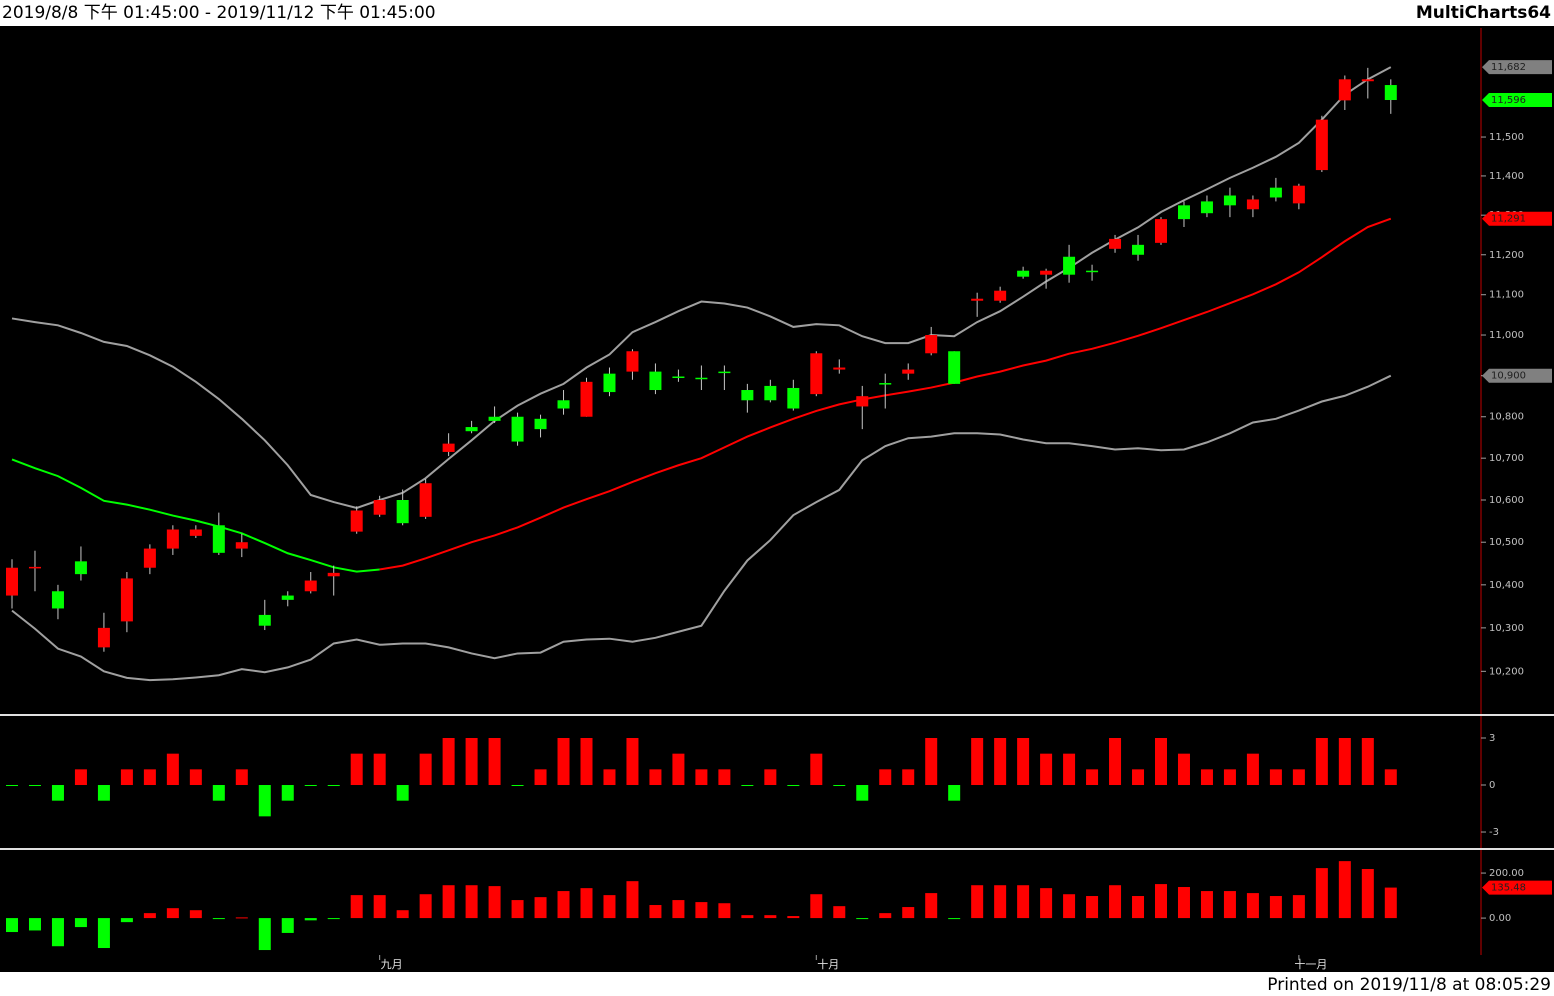  I want to click on y-tick-label: 10,600, so click(1506, 500).